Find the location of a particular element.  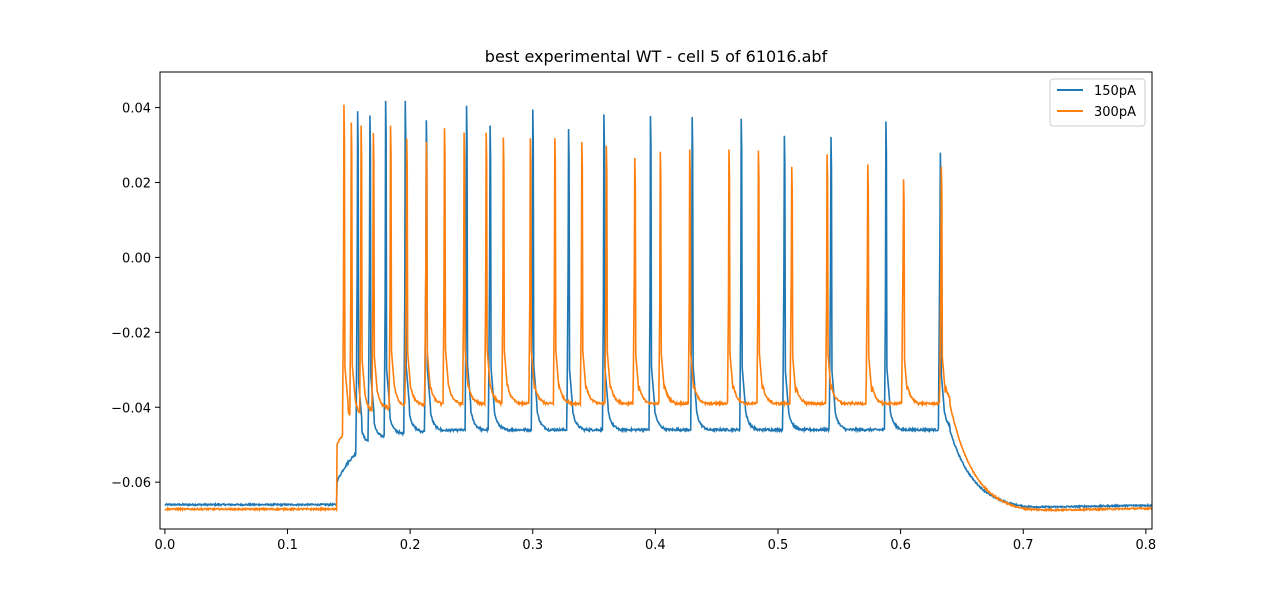

x-tick-label: 0.1 is located at coordinates (287, 545).